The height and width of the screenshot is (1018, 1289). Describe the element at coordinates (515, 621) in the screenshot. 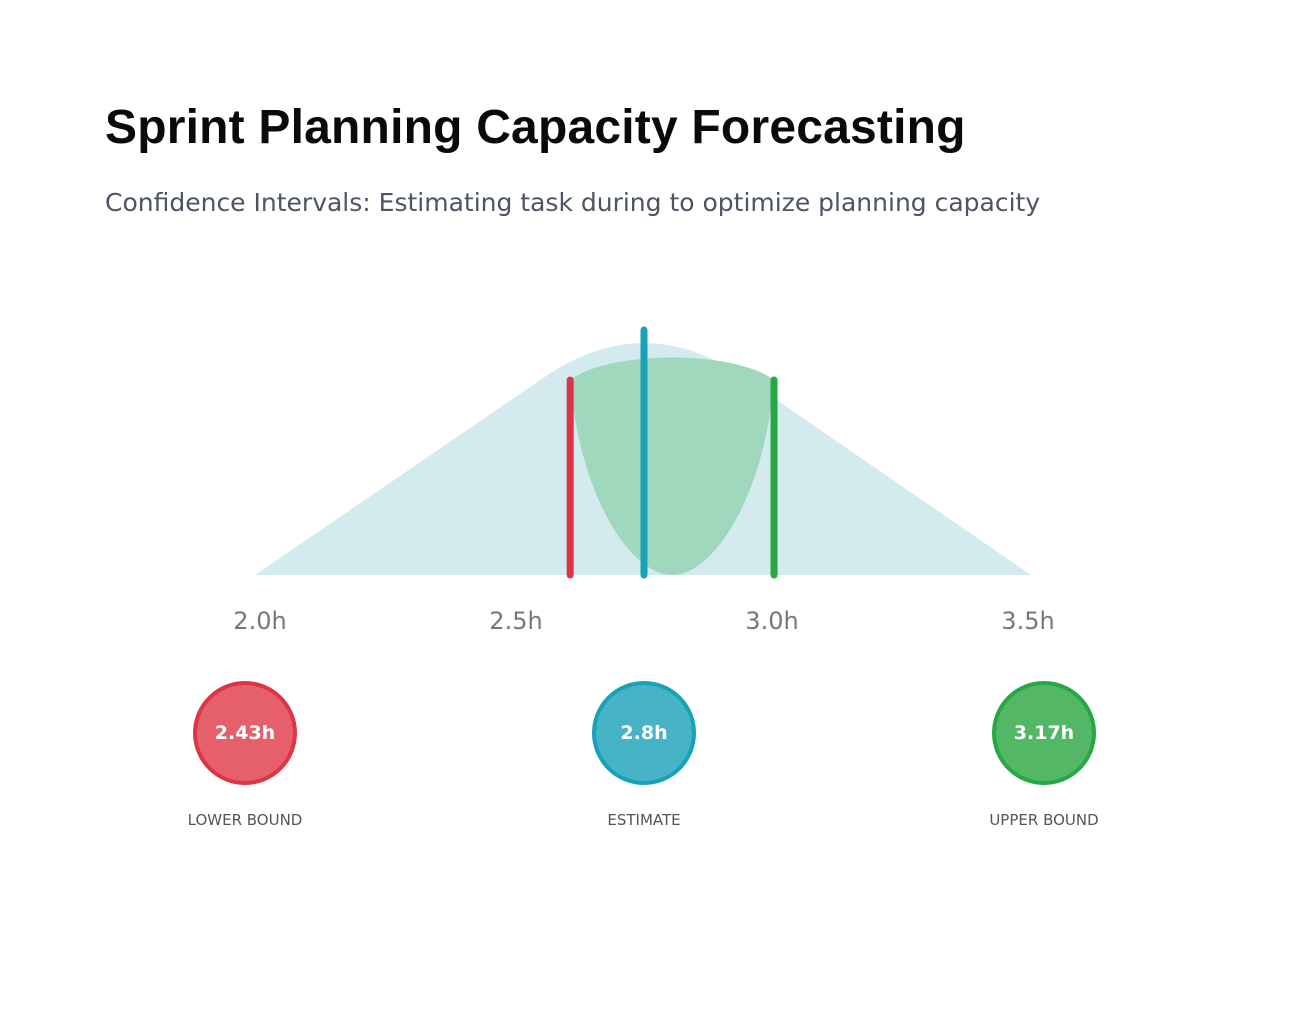

I see `x-tick-label: 2.5h` at that location.